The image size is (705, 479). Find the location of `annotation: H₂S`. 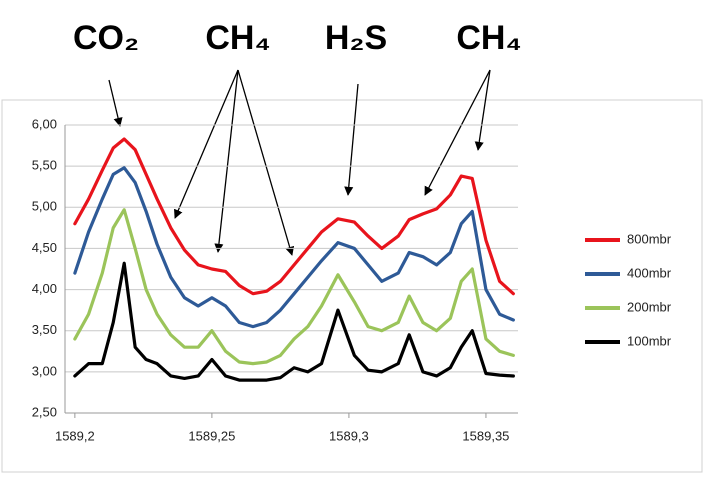

annotation: H₂S is located at coordinates (356, 38).